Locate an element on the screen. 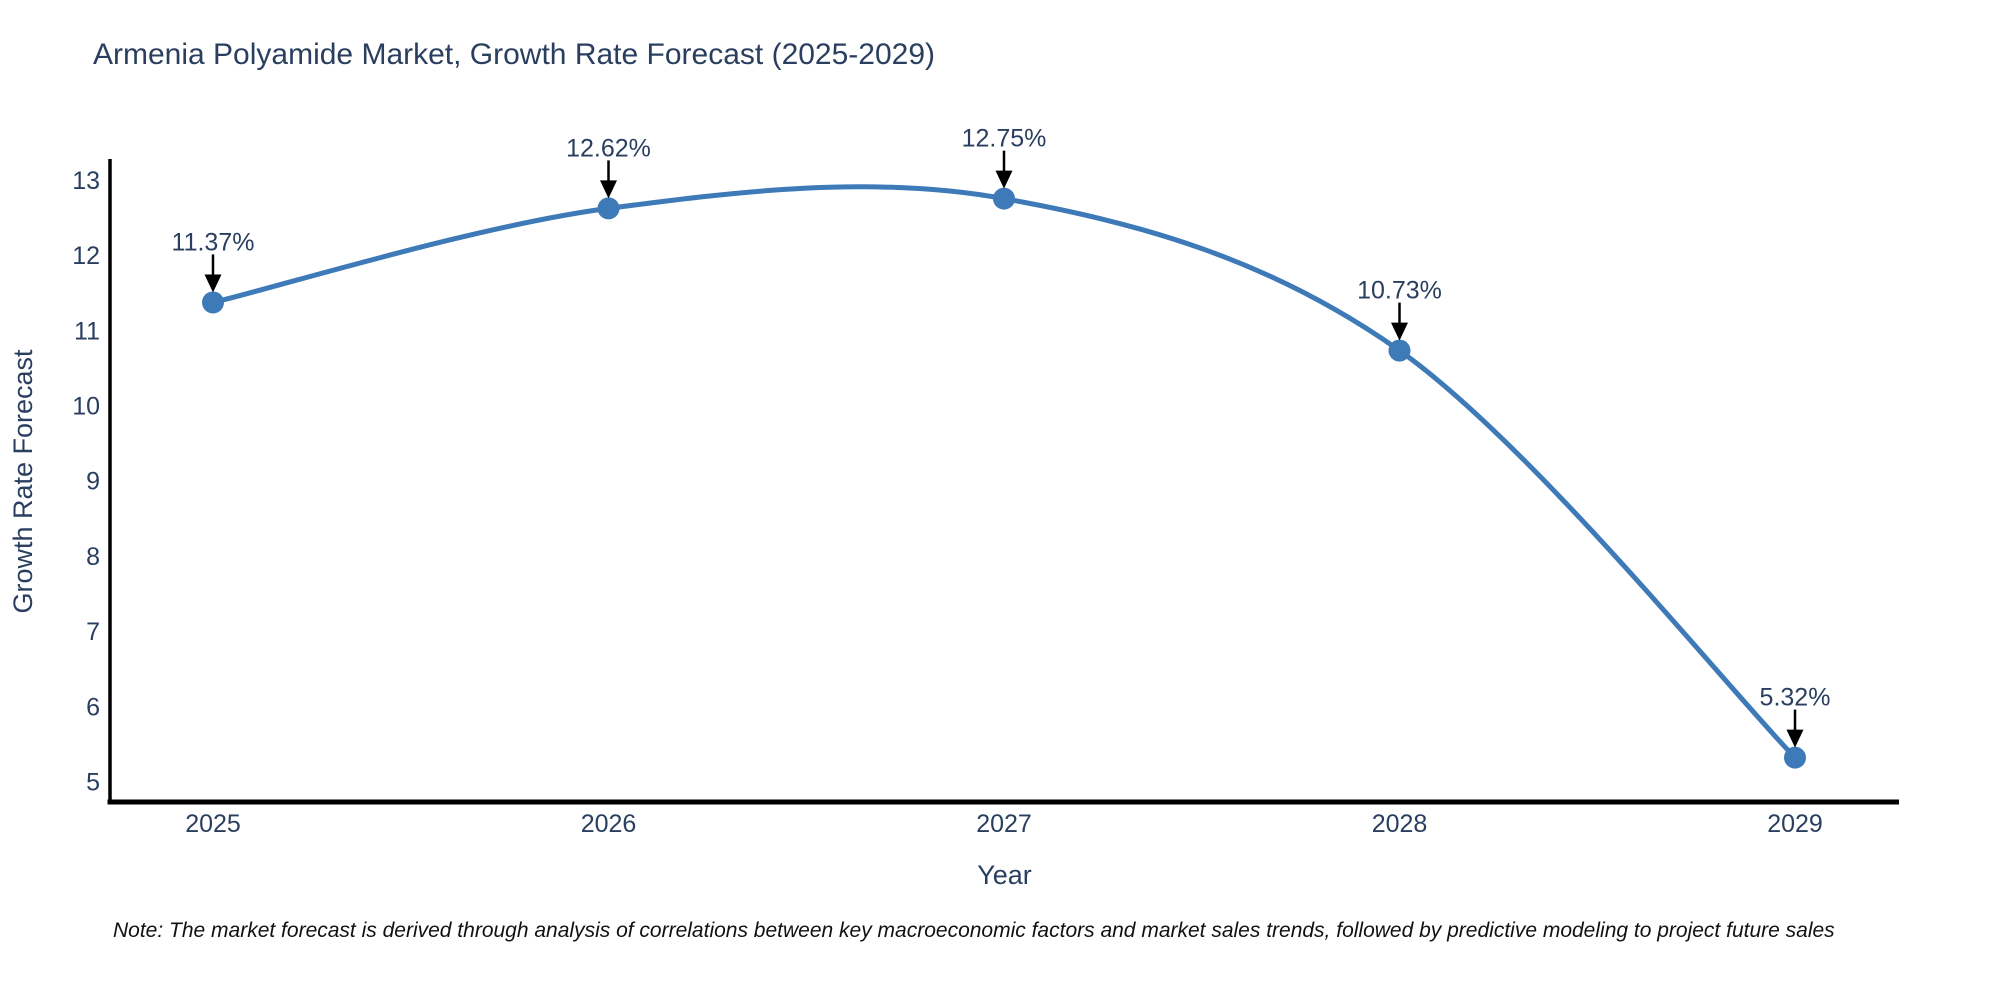 This screenshot has width=2000, height=1000. x-tick-label: 2028 is located at coordinates (1400, 824).